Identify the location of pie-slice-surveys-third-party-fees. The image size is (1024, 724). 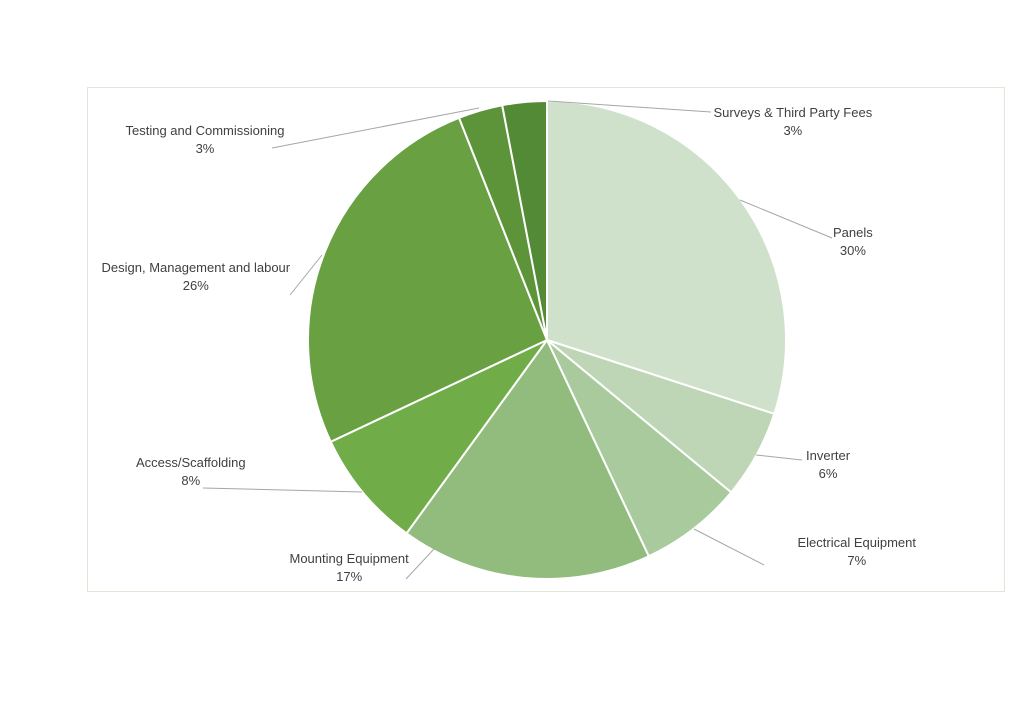
(524, 220).